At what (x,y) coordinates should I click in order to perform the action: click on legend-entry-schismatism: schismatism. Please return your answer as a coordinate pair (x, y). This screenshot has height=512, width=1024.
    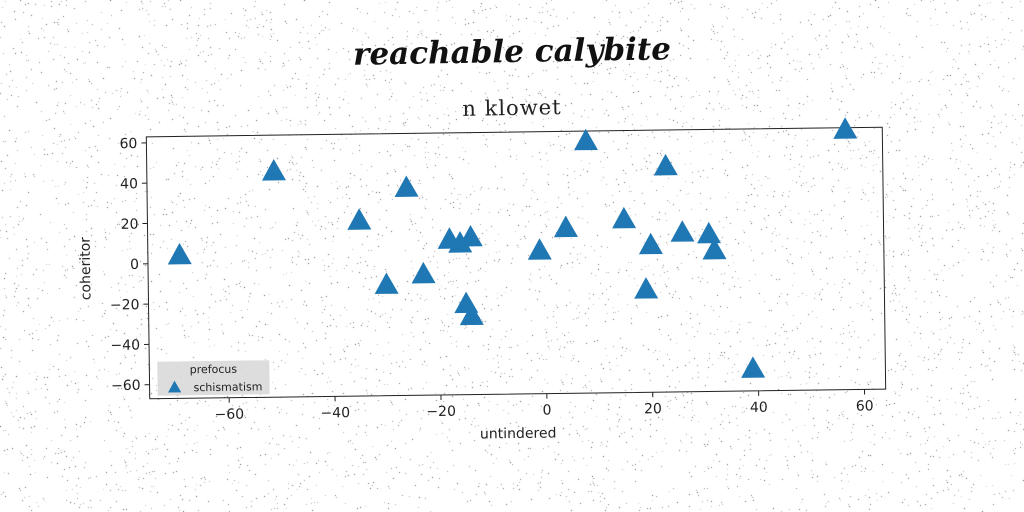
    Looking at the image, I should click on (228, 387).